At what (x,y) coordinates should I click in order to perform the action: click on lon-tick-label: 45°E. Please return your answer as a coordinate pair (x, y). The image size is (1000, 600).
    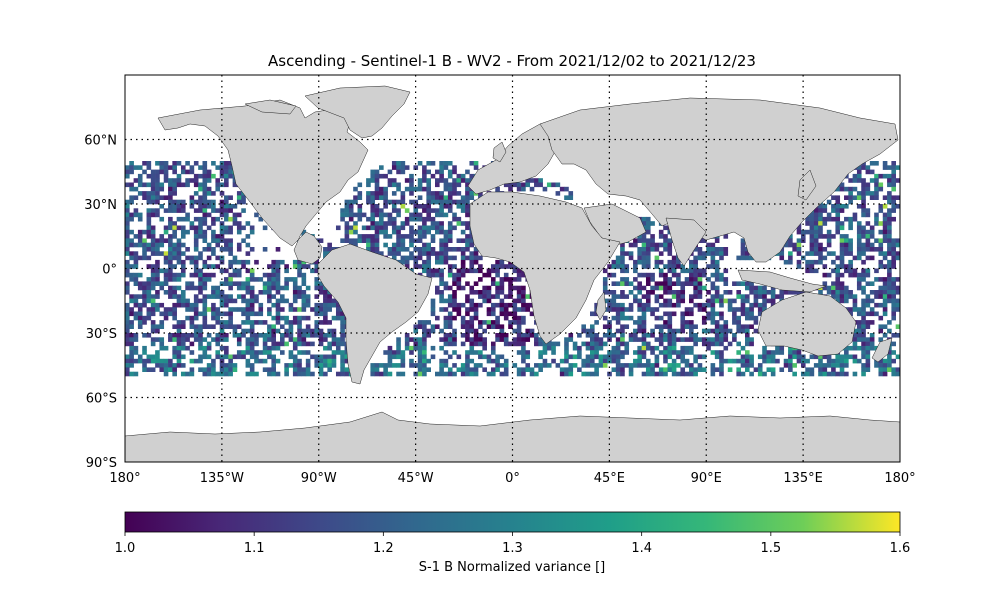
    Looking at the image, I should click on (609, 478).